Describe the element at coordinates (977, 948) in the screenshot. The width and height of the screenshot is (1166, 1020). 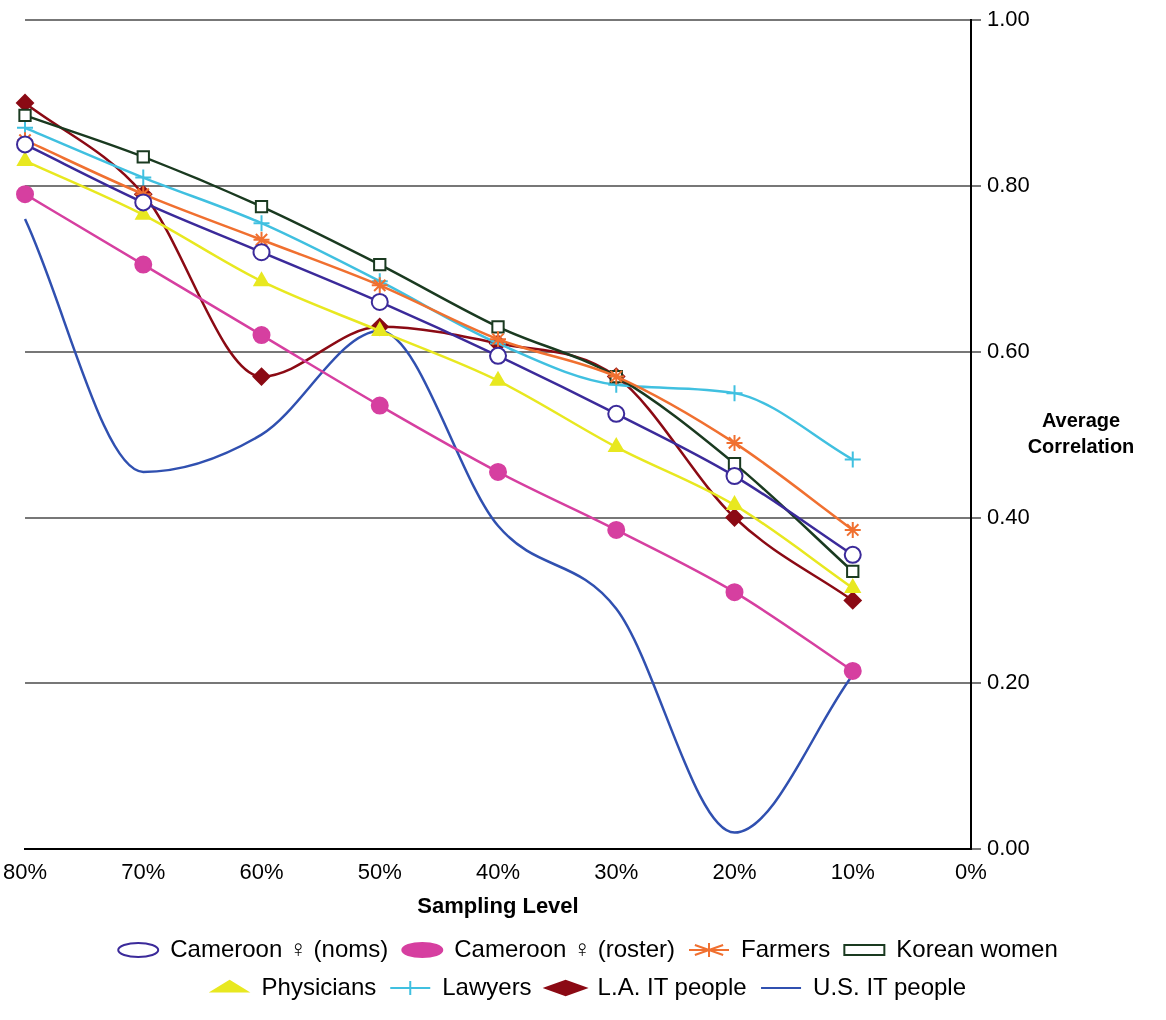
I see `legend-label: Korean women` at that location.